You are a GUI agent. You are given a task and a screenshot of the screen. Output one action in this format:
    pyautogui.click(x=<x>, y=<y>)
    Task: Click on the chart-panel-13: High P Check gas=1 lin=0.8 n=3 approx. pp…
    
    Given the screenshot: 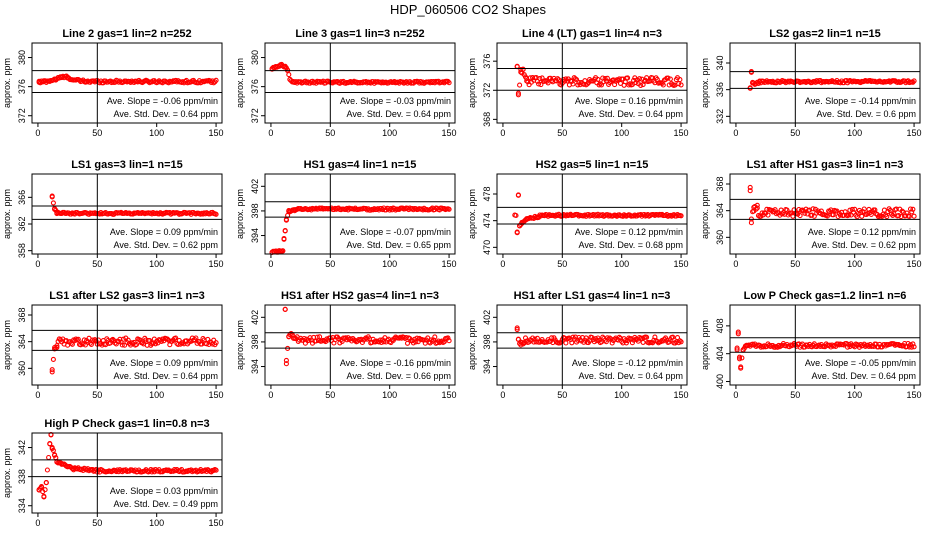 What is the action you would take?
    pyautogui.click(x=113, y=473)
    